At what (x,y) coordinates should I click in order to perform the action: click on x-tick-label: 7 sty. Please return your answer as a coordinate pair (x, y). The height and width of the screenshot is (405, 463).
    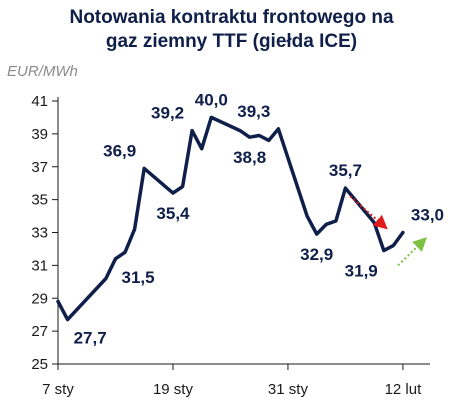
    Looking at the image, I should click on (58, 389).